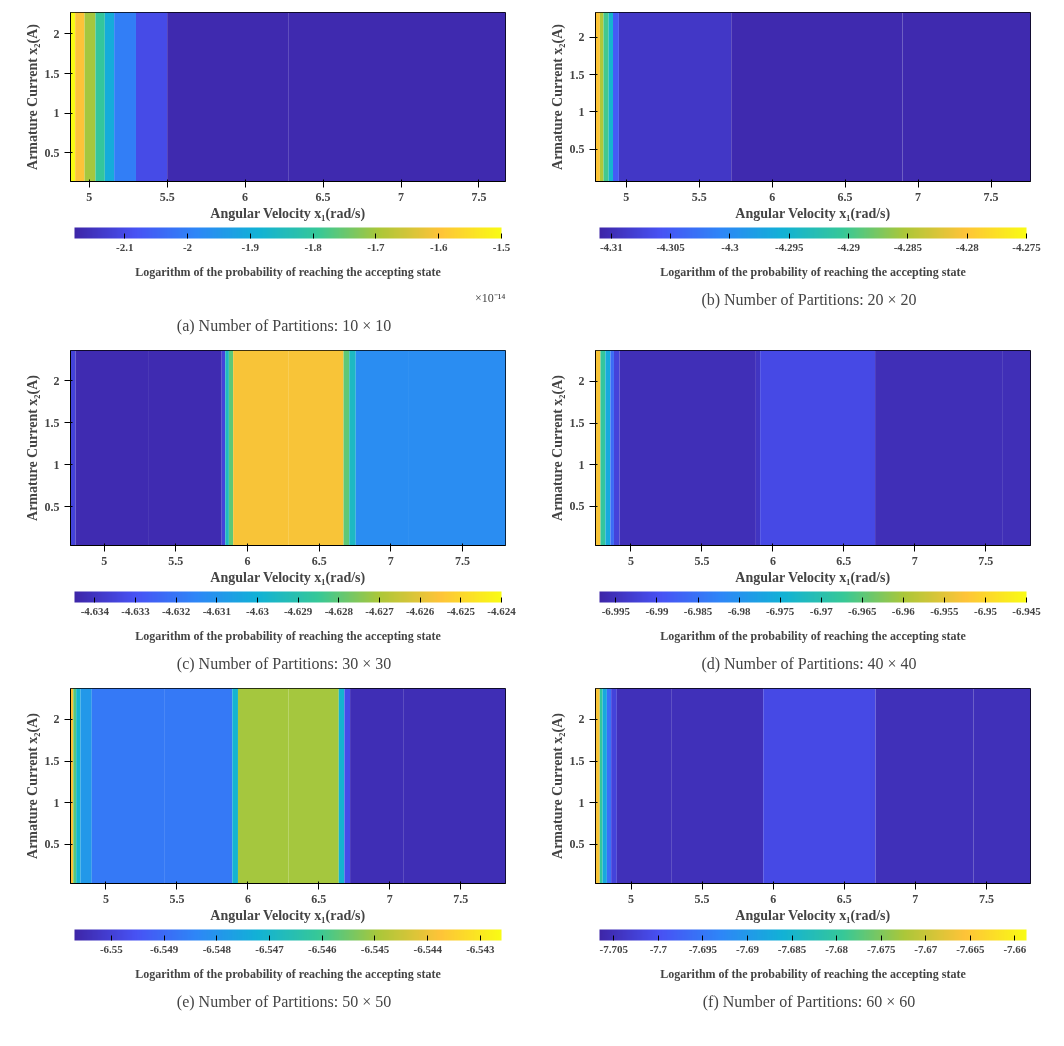  I want to click on color-bar-label: -6.99, so click(657, 610).